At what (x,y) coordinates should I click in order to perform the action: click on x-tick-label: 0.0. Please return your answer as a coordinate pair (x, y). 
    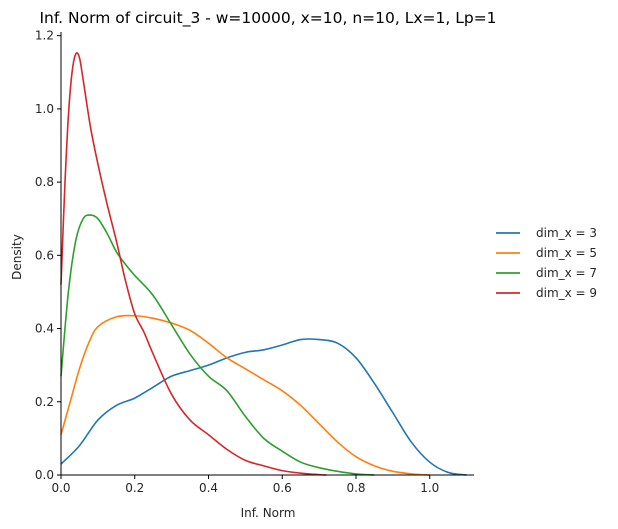
    Looking at the image, I should click on (60, 488).